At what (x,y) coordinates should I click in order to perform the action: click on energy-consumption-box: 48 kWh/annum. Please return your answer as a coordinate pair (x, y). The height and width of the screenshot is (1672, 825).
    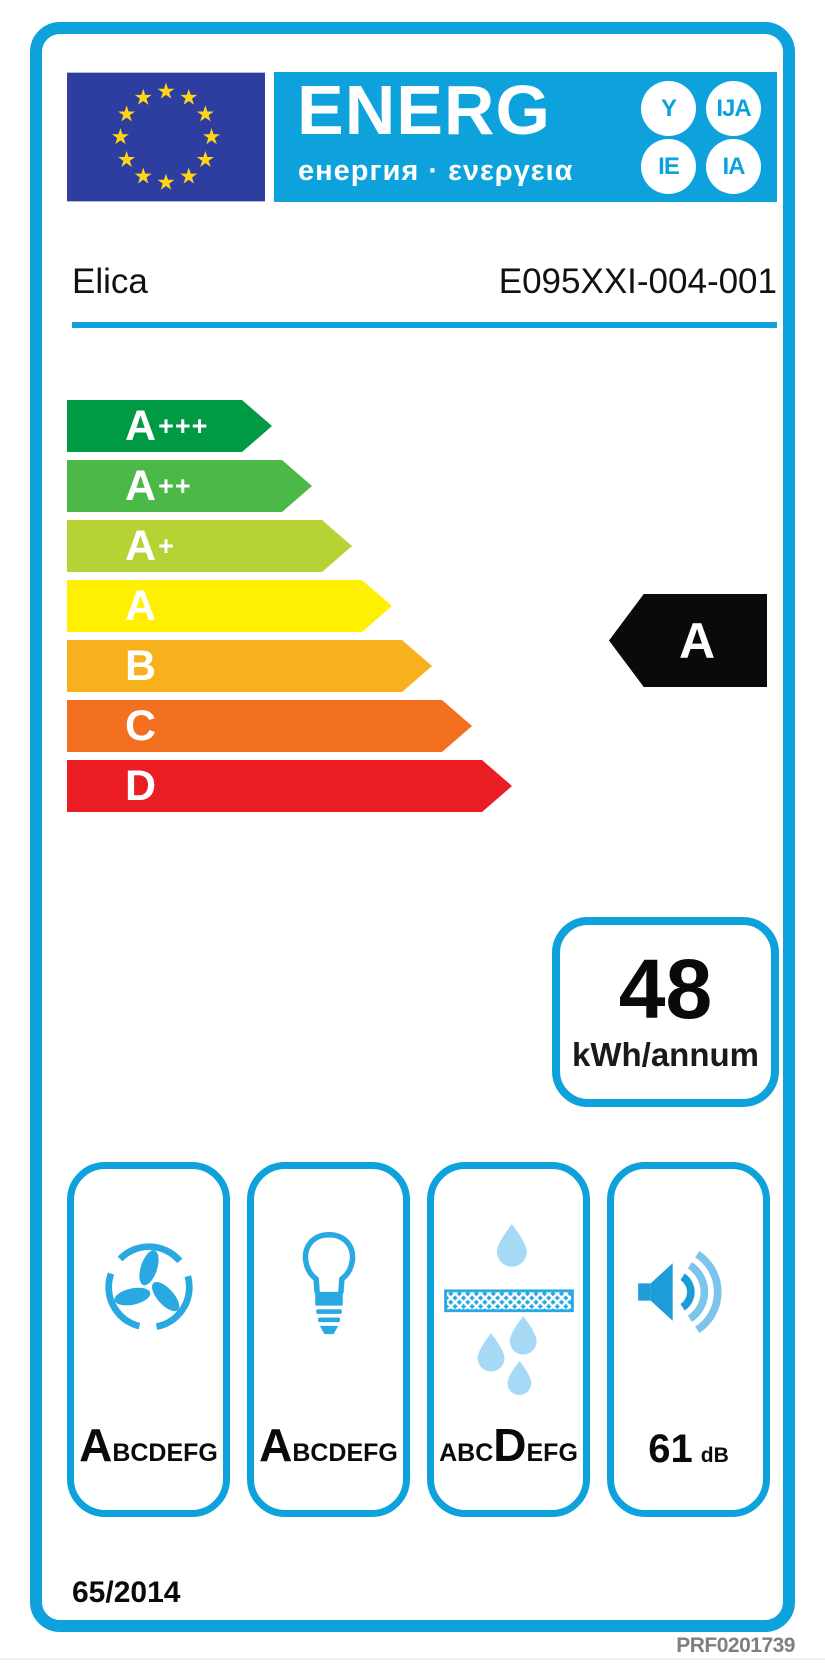
    Looking at the image, I should click on (665, 1012).